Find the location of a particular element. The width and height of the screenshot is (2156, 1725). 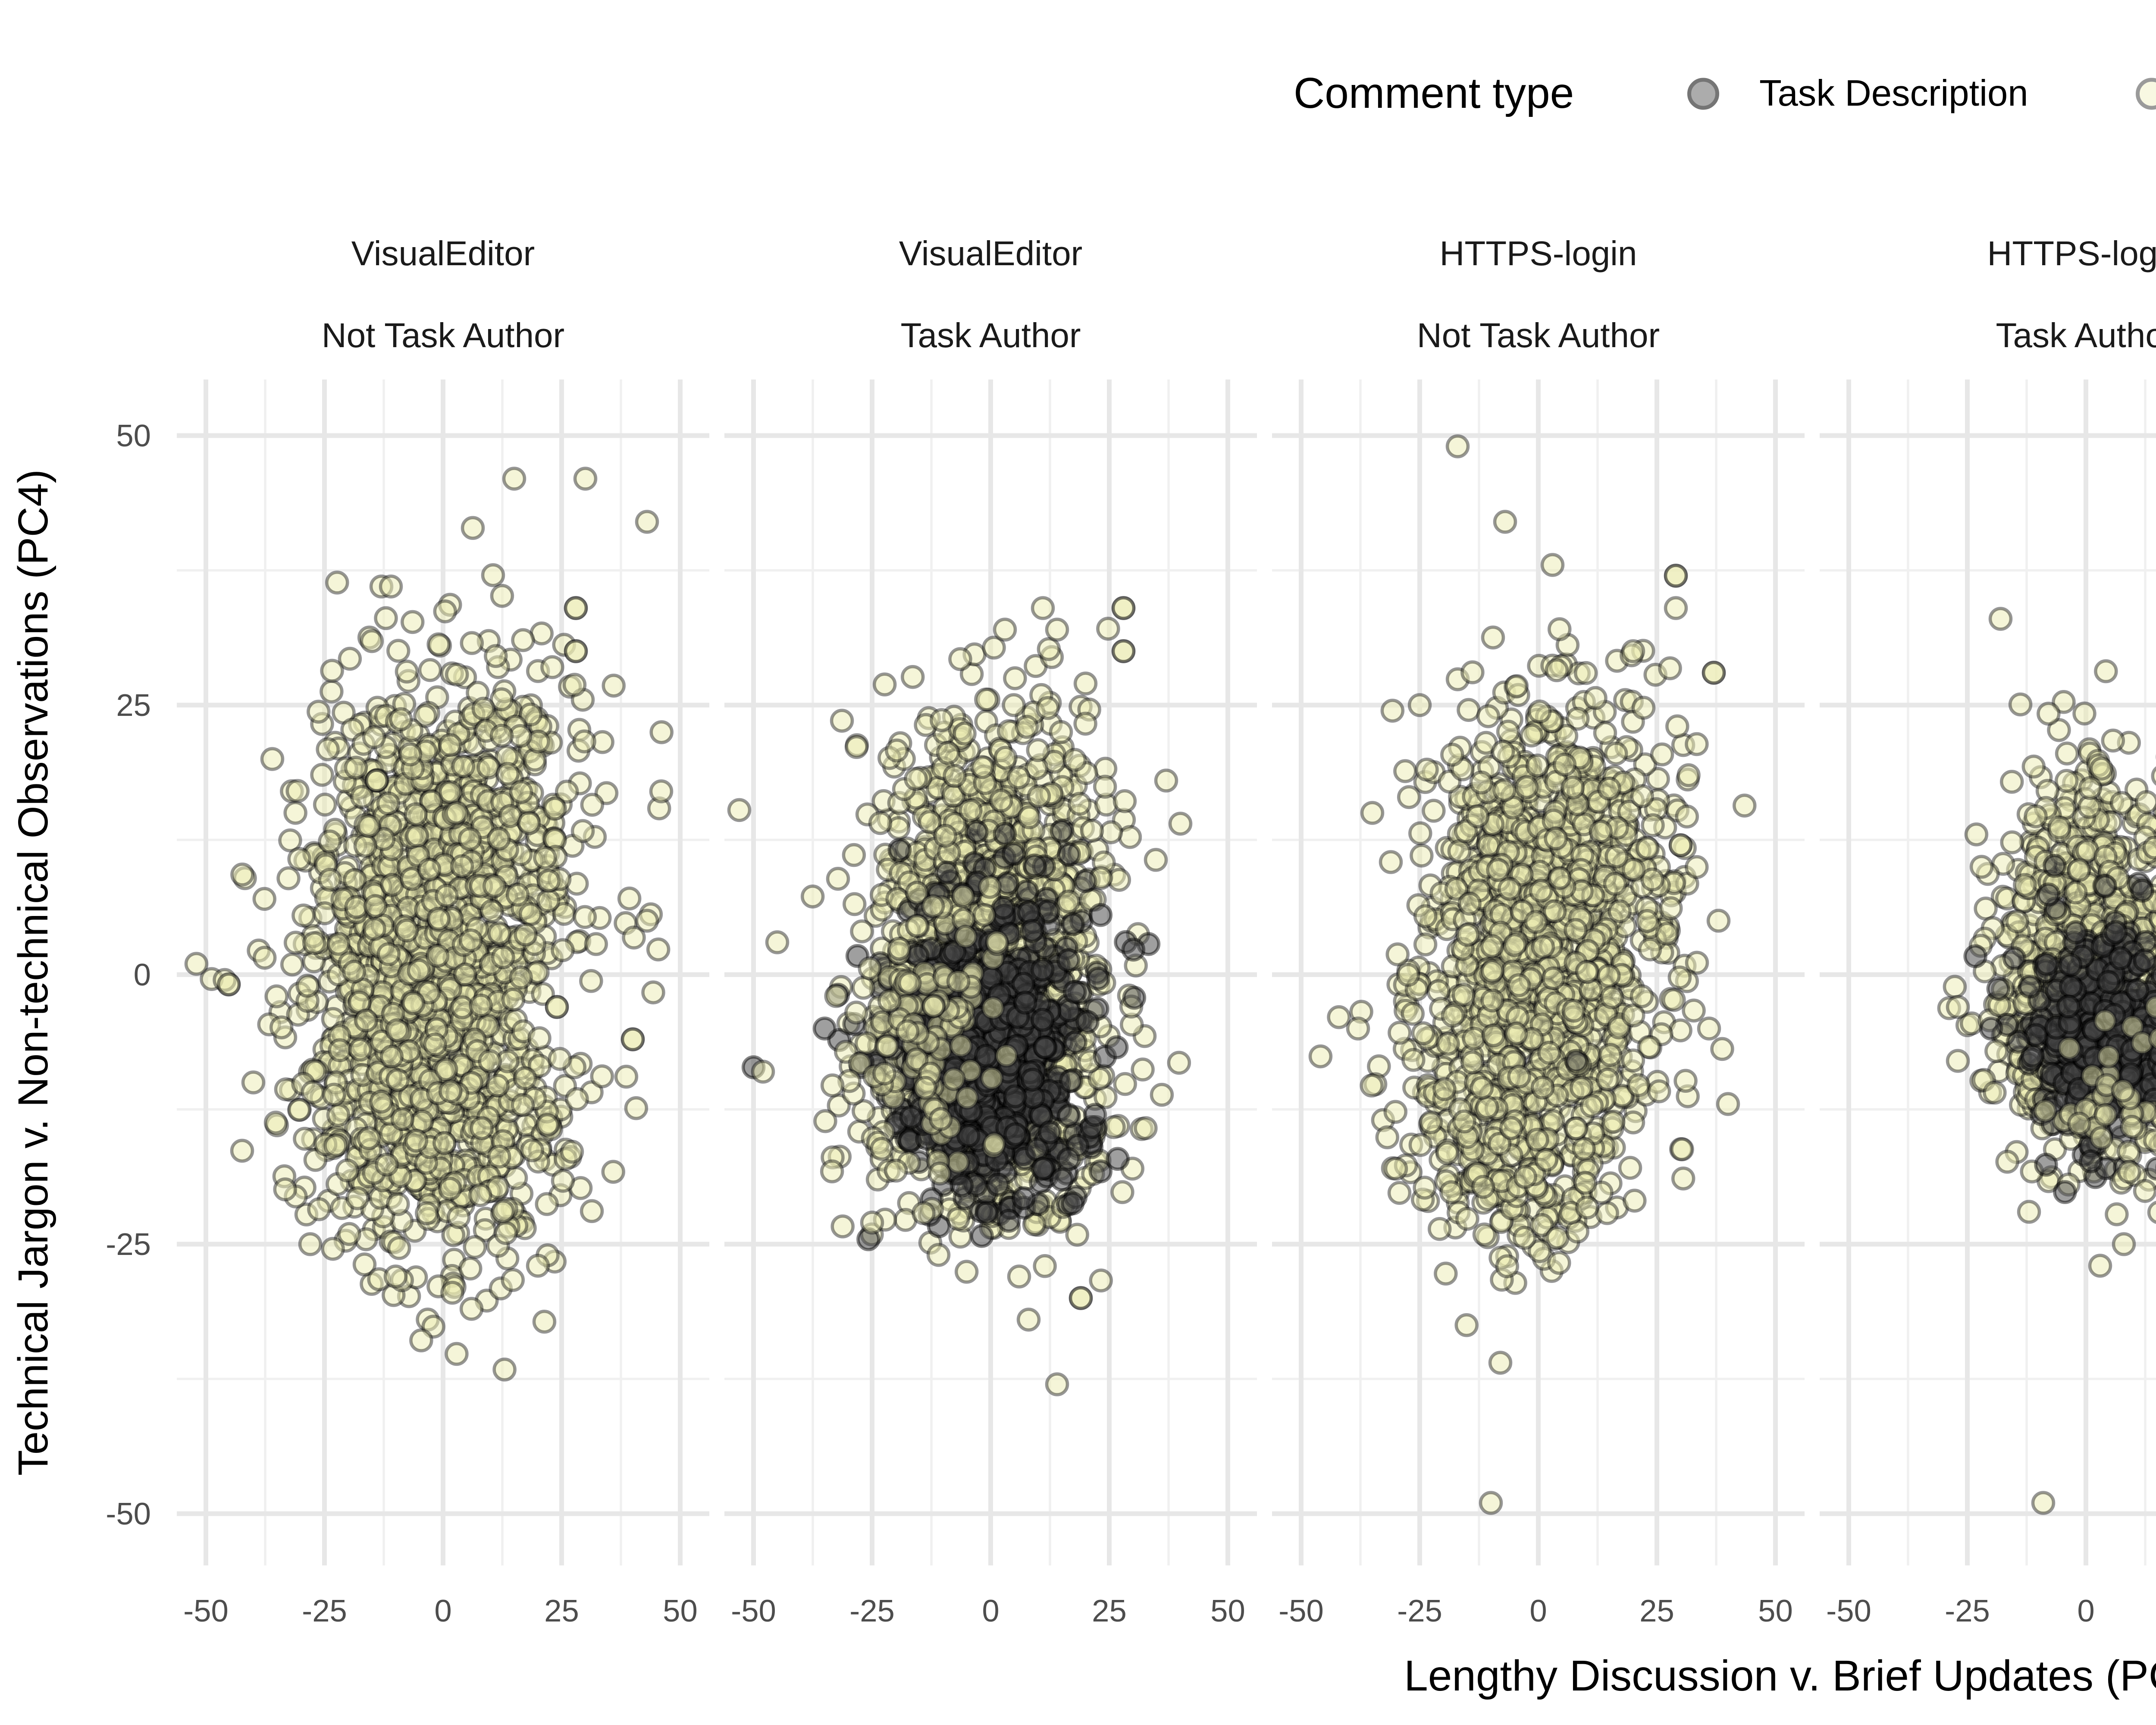

facet-strip-line2: Task Author is located at coordinates (990, 335).